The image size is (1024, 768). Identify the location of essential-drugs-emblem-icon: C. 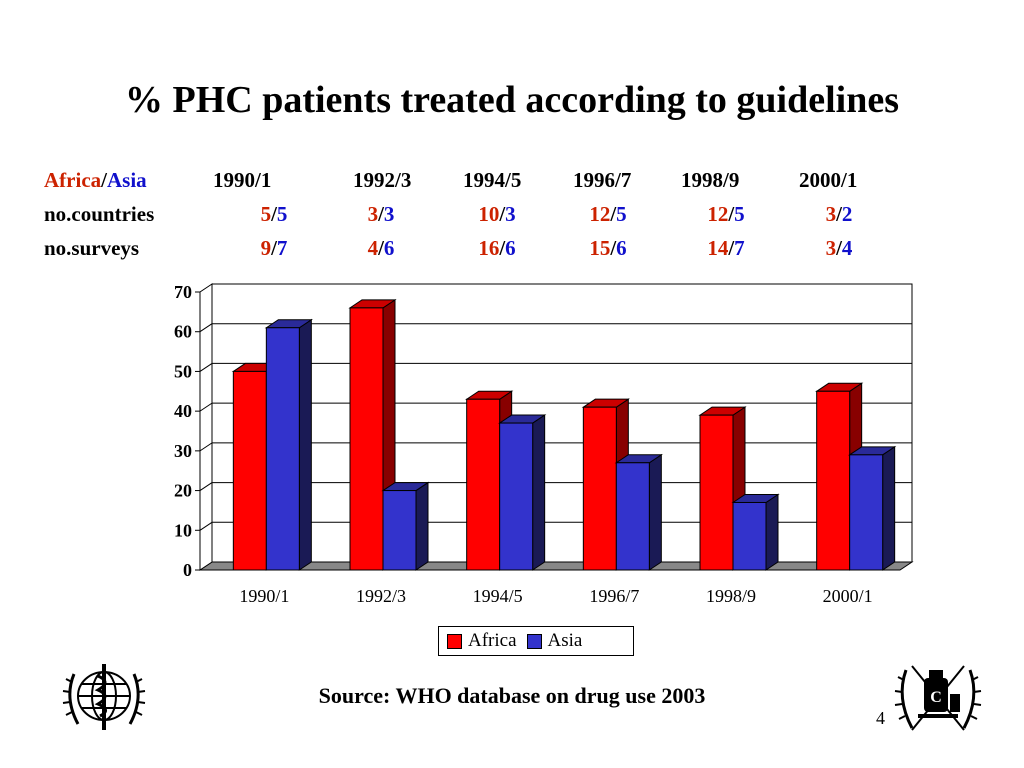
(938, 698).